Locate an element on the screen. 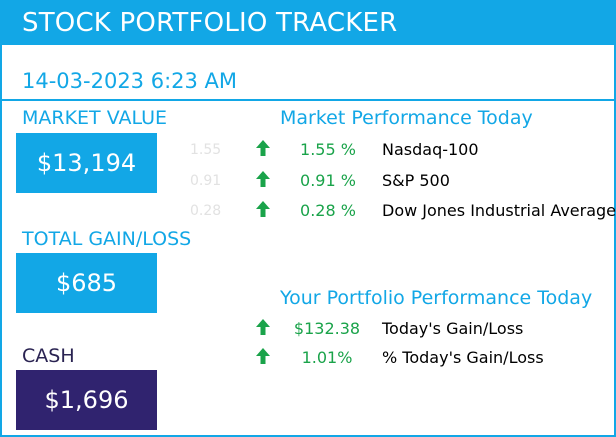 The height and width of the screenshot is (437, 616). dow-ghost-value: 0.28 is located at coordinates (206, 211).